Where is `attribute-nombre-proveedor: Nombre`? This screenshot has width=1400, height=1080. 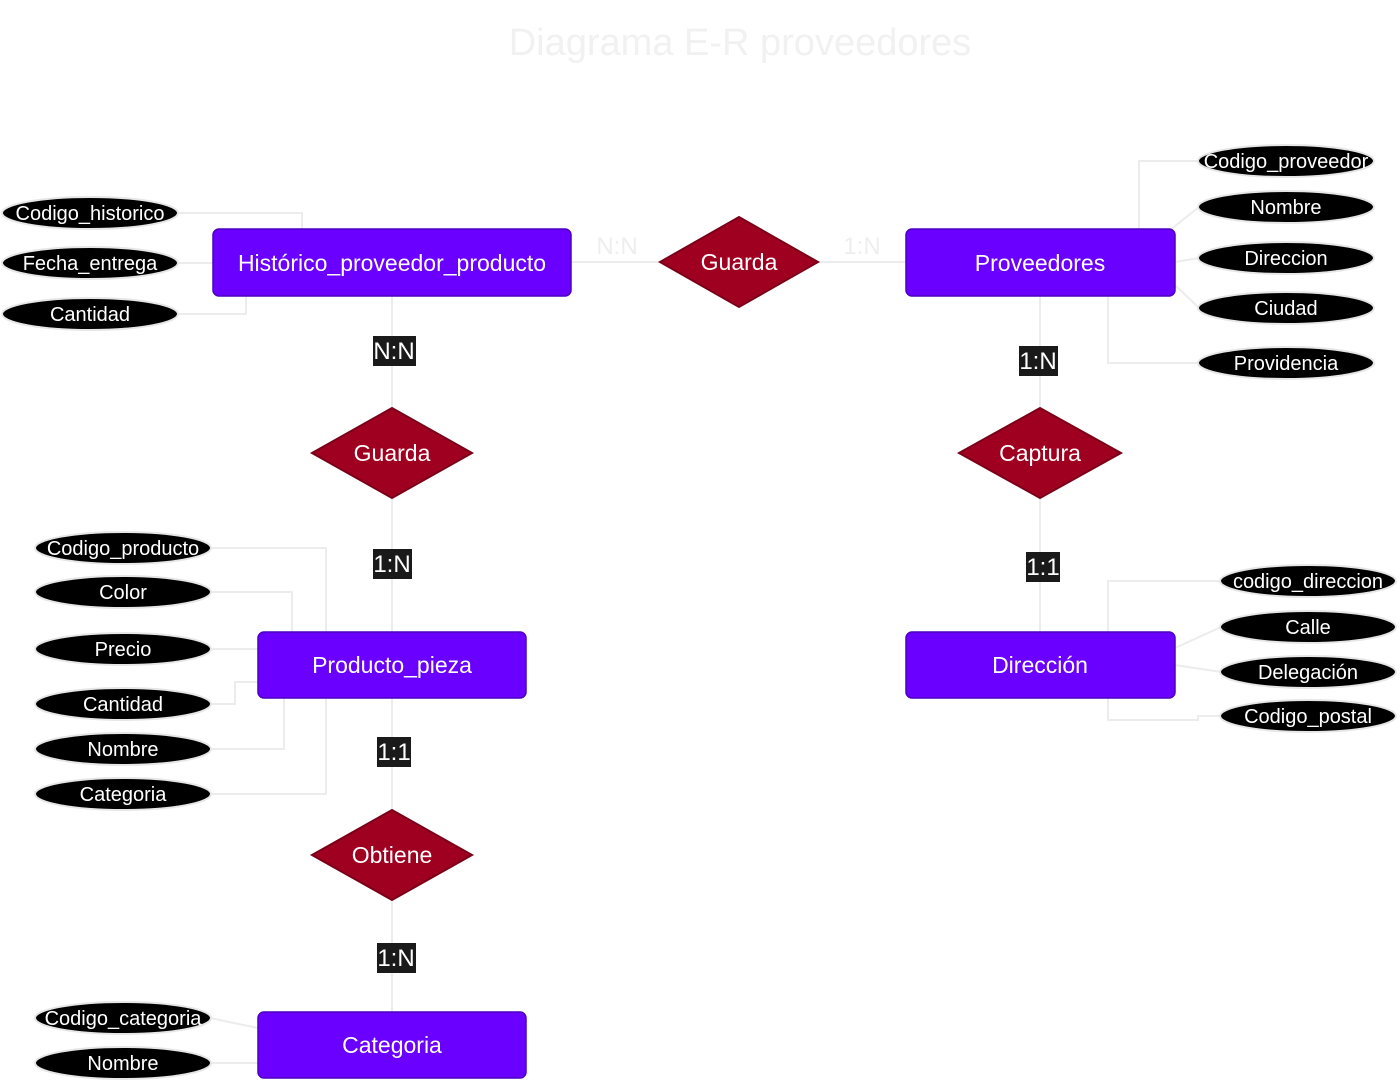 attribute-nombre-proveedor: Nombre is located at coordinates (1286, 207).